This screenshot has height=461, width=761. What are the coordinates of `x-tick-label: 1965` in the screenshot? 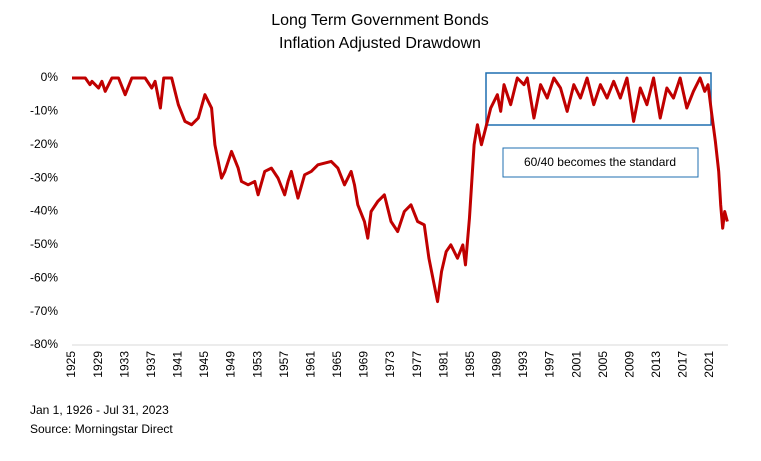 It's located at (337, 364).